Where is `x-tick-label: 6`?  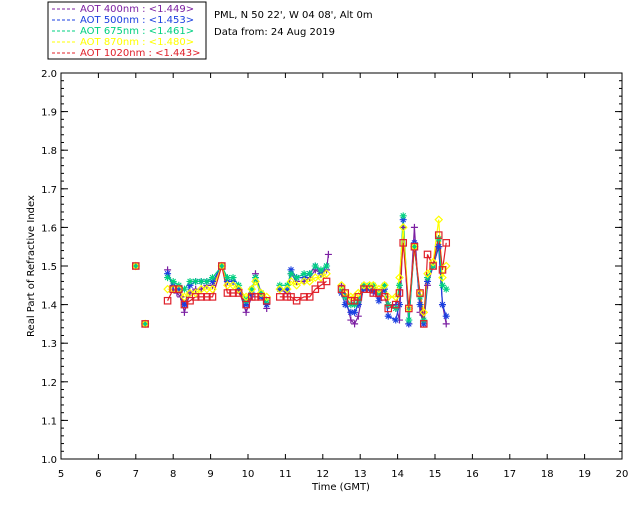
x-tick-label: 6 is located at coordinates (98, 474).